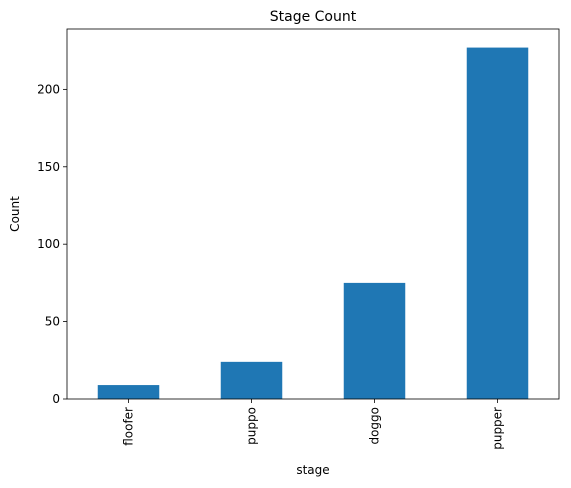  What do you see at coordinates (52, 322) in the screenshot?
I see `y-tick-label: 50` at bounding box center [52, 322].